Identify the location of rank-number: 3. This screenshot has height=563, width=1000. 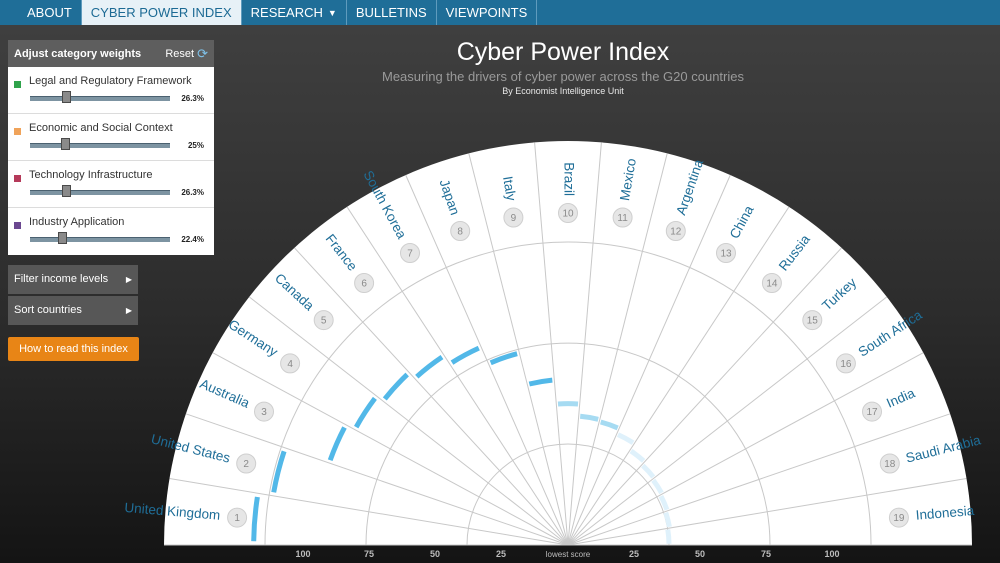
(264, 412).